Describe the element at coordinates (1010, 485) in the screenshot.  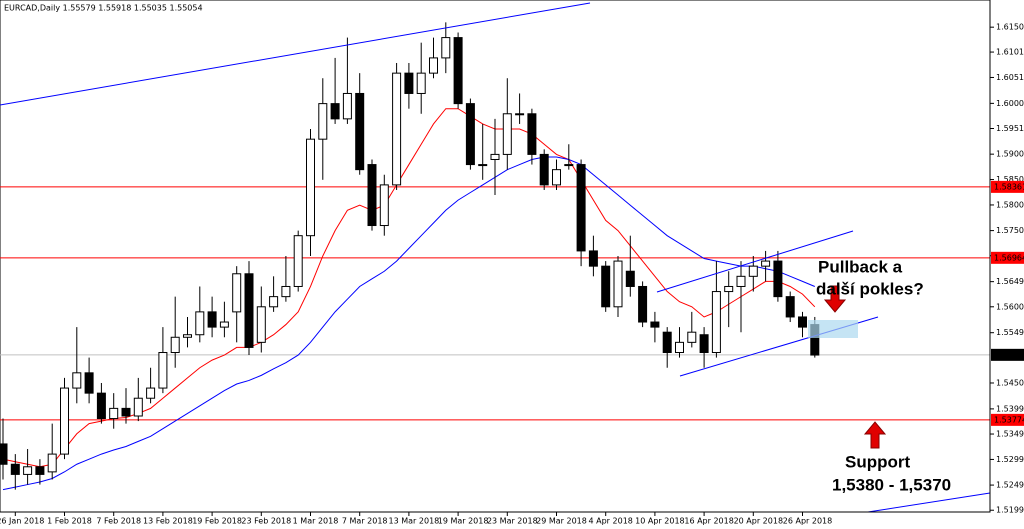
I see `y-tick-label: 1.5249` at that location.